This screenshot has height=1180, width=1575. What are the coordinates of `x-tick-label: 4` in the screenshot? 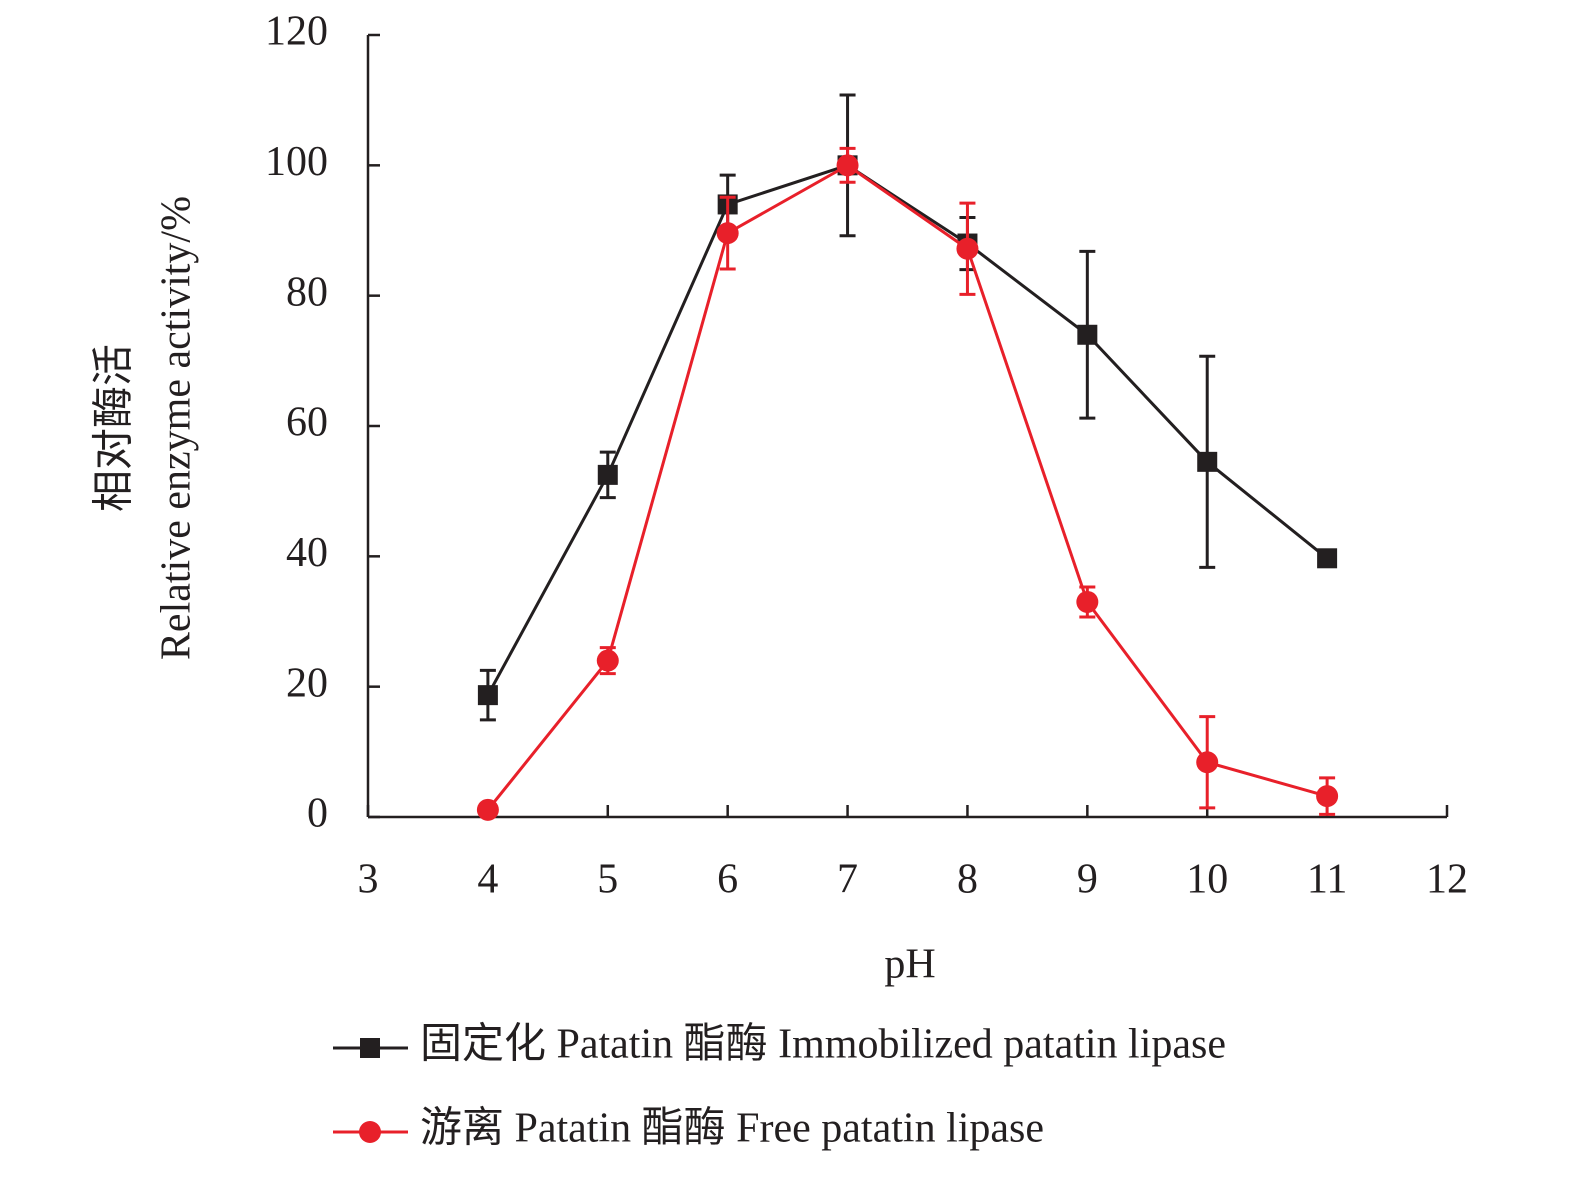 It's located at (487, 880).